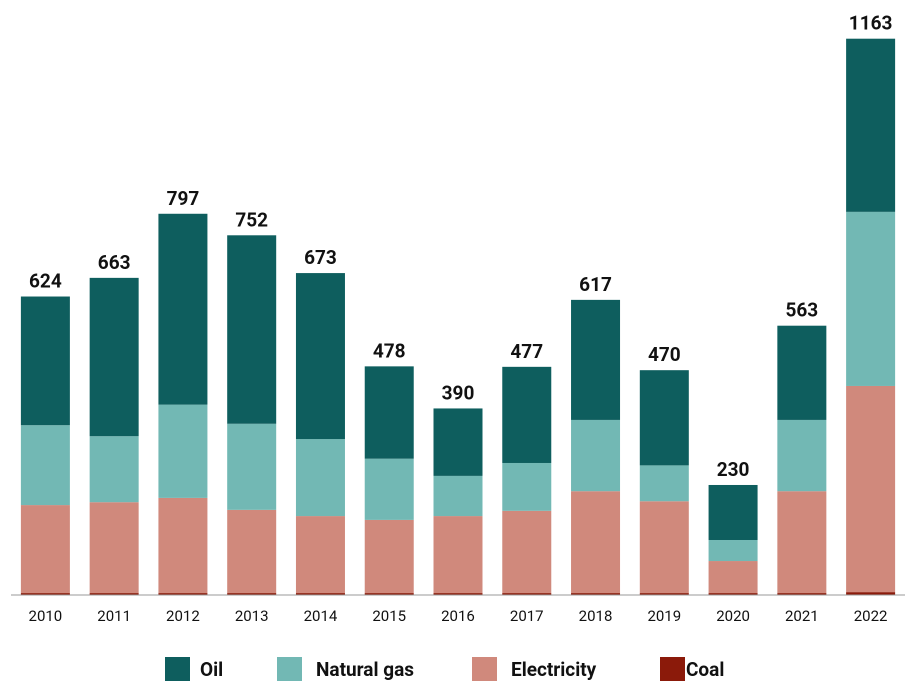 This screenshot has width=907, height=681. I want to click on legend-label: Natural gas, so click(365, 669).